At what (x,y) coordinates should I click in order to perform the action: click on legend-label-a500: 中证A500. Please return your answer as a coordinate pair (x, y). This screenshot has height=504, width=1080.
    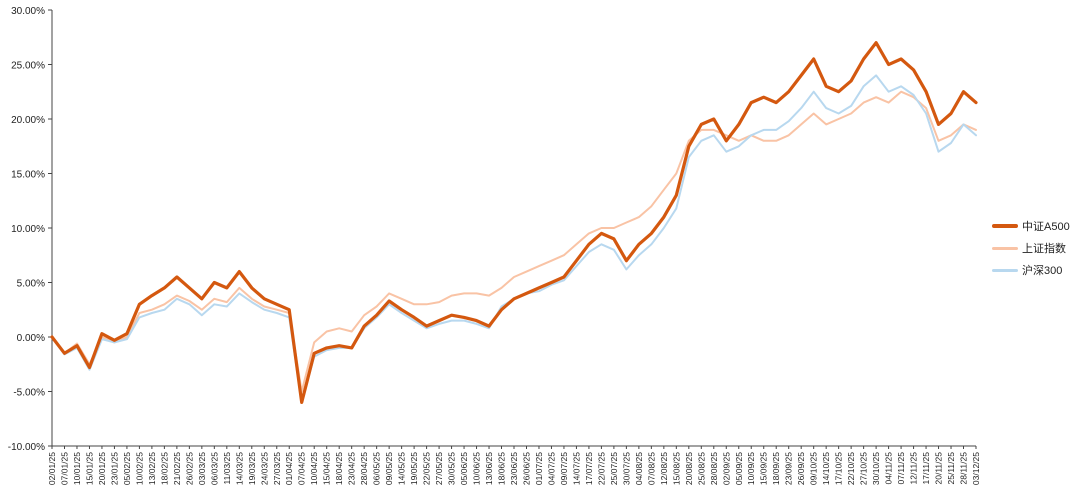
    Looking at the image, I should click on (1046, 227).